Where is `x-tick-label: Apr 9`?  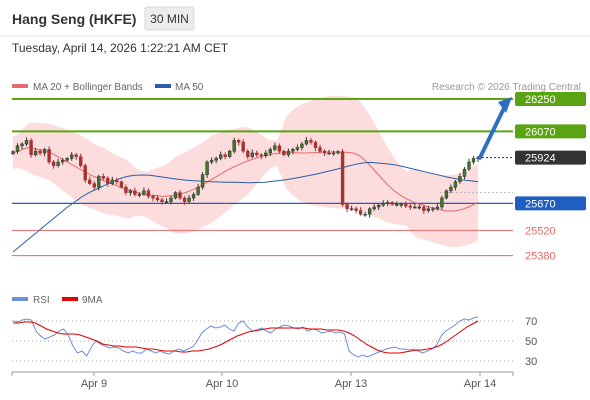
x-tick-label: Apr 9 is located at coordinates (94, 384).